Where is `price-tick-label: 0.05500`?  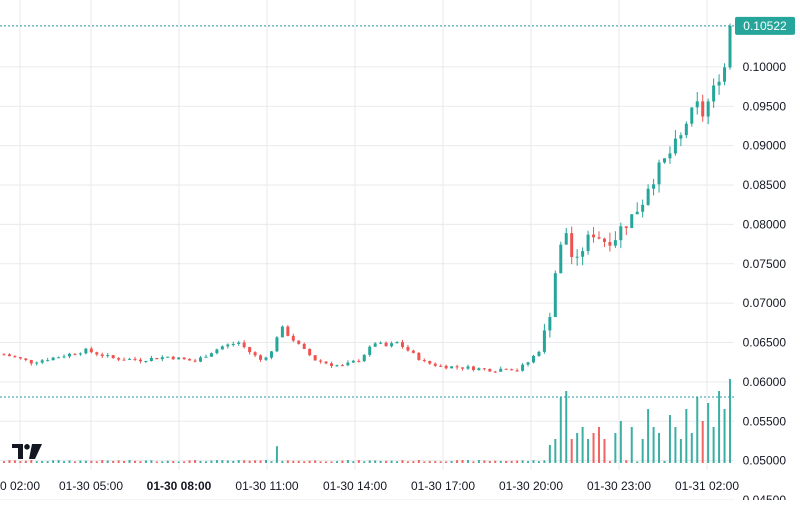
price-tick-label: 0.05500 is located at coordinates (765, 421).